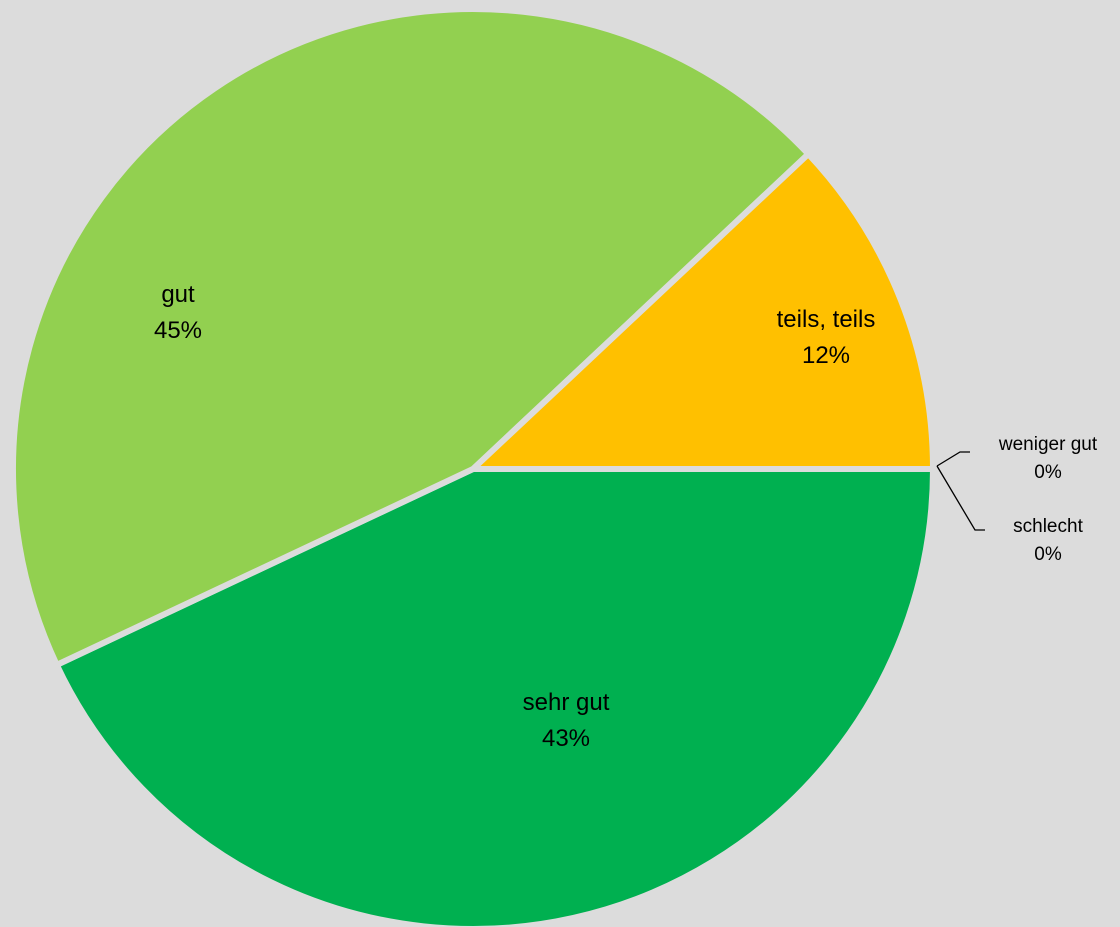 This screenshot has width=1120, height=927. Describe the element at coordinates (566, 738) in the screenshot. I see `slice-value-sehr-gut: 43%` at that location.